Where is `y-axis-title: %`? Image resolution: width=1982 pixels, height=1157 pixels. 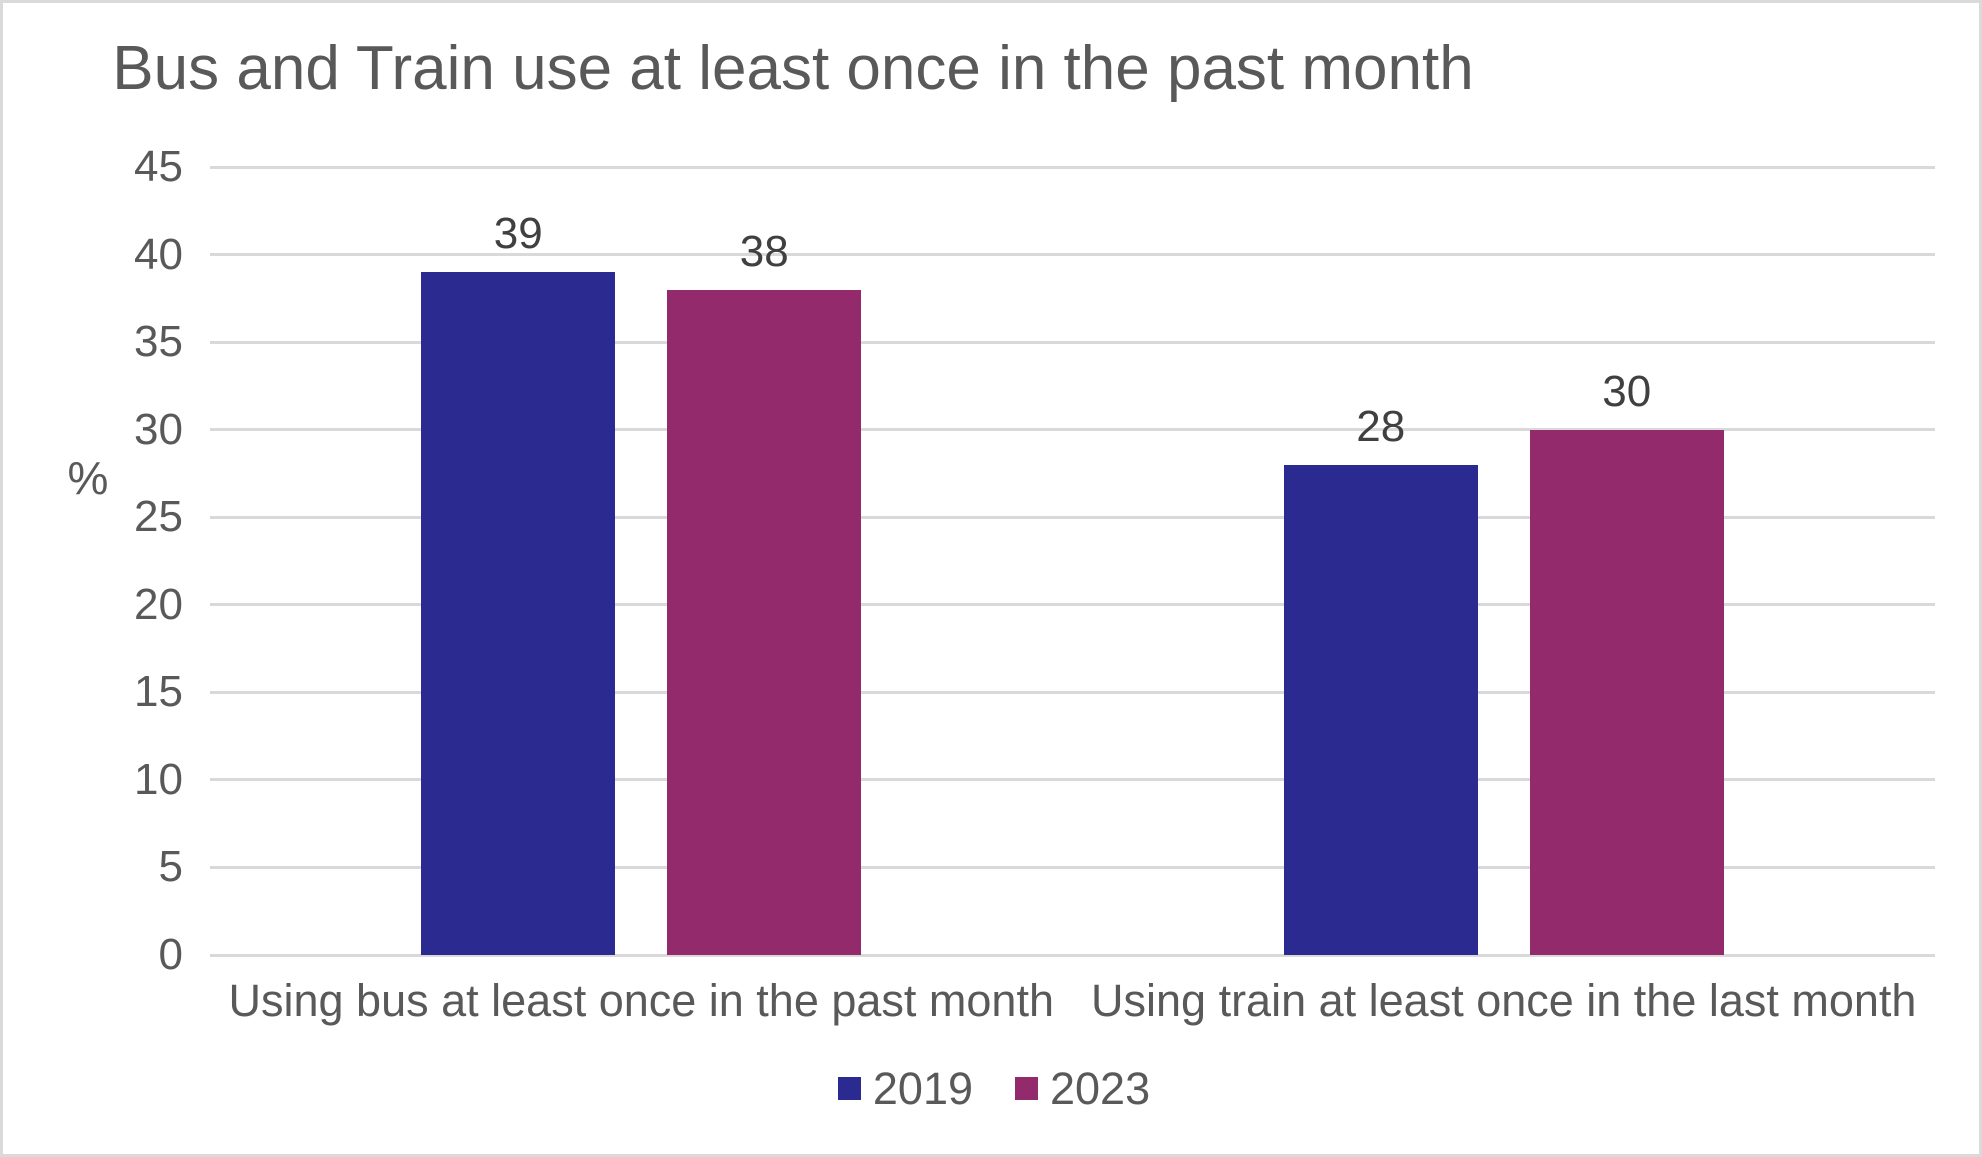
y-axis-title: % is located at coordinates (88, 478).